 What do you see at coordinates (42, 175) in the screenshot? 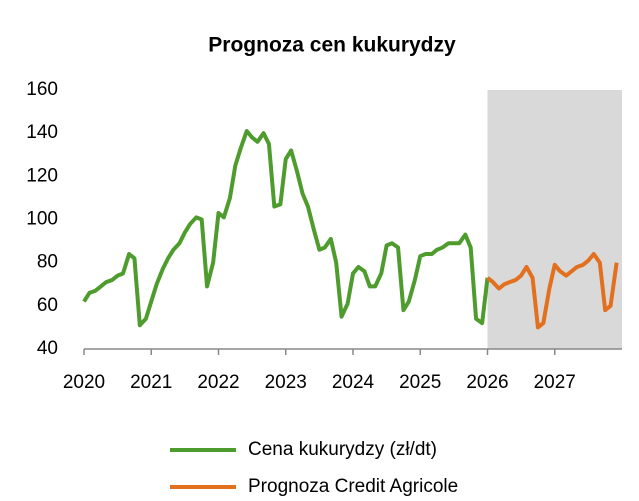
I see `y-tick-label: 120` at bounding box center [42, 175].